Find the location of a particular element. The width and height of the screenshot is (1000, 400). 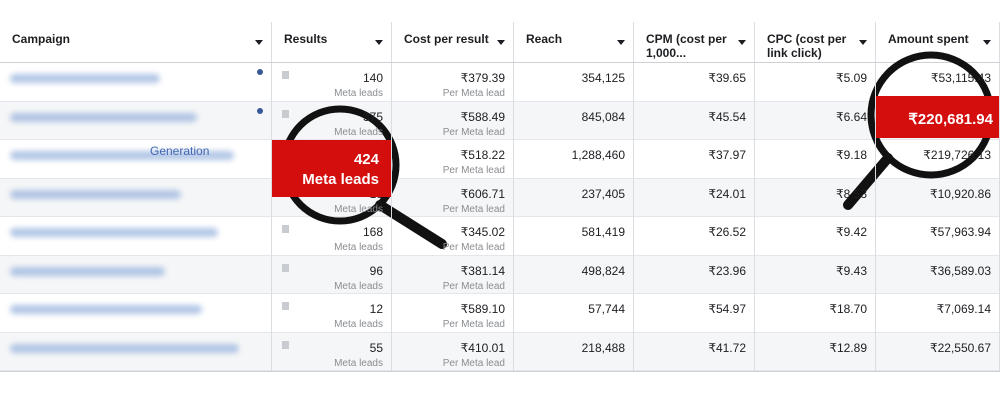

results-cell: 140 Meta leads is located at coordinates (332, 82).